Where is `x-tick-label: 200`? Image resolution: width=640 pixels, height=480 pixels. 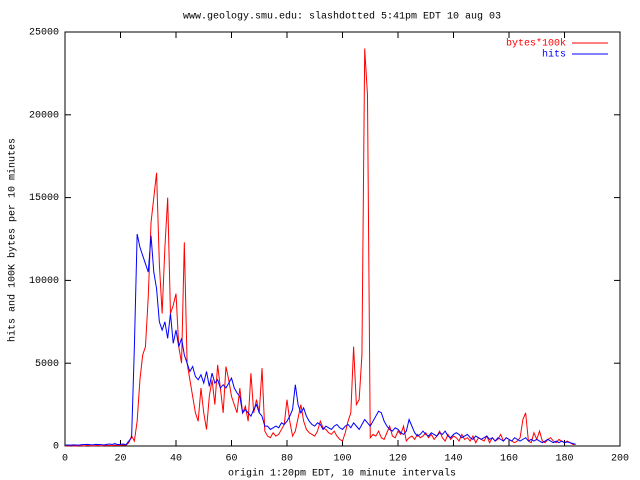 x-tick-label: 200 is located at coordinates (620, 459).